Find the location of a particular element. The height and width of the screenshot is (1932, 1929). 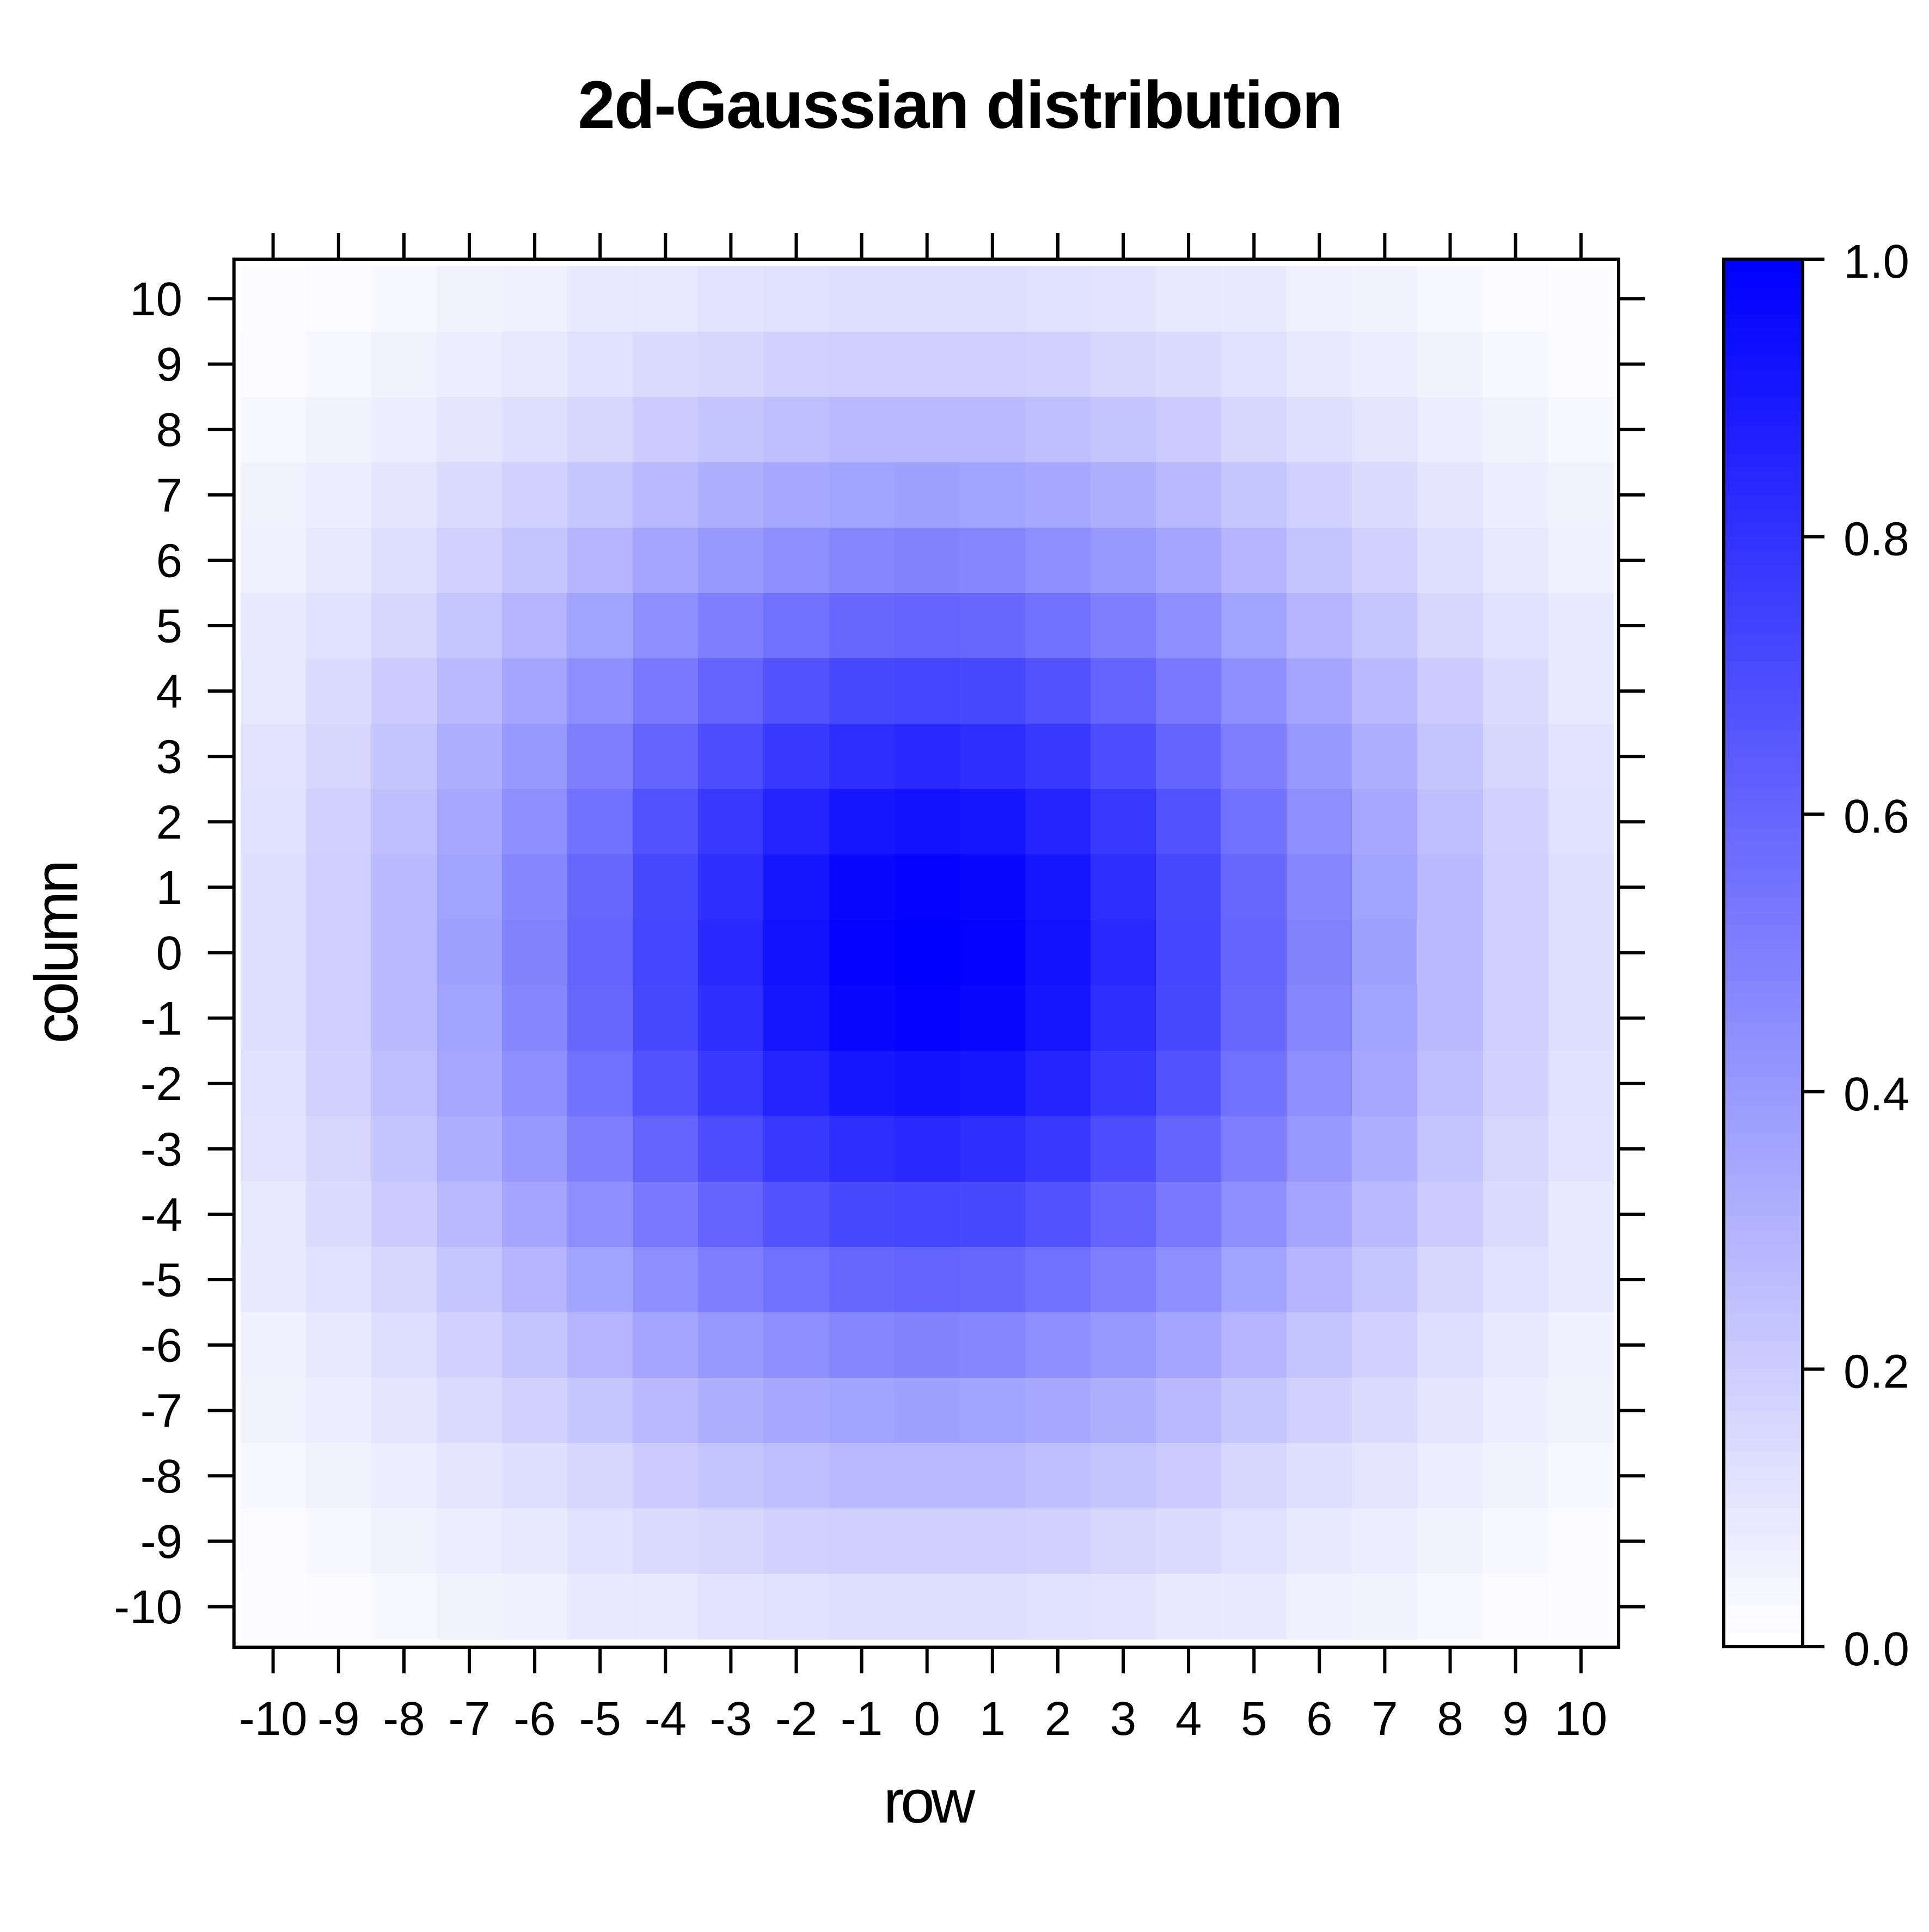

svg-text: 0.0 is located at coordinates (1876, 1649).